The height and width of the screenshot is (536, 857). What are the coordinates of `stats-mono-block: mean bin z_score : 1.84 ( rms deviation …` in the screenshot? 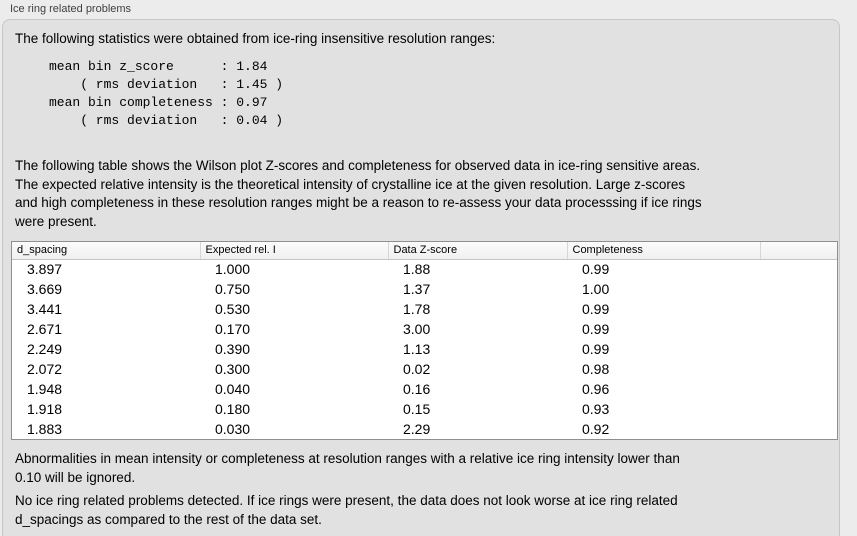 It's located at (166, 93).